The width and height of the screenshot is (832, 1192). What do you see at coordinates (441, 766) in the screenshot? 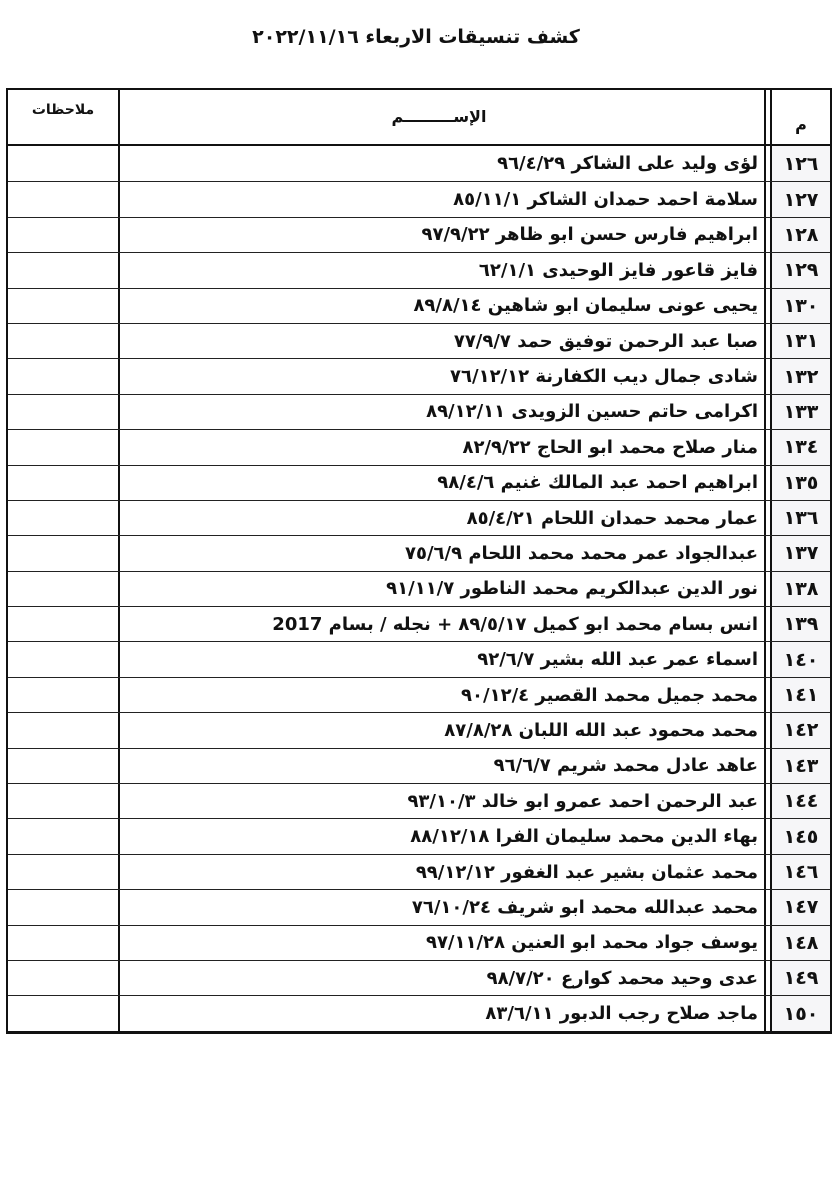
I see `row-name: عاهد عادل محمد شريم ٩٦/٦/٧` at bounding box center [441, 766].